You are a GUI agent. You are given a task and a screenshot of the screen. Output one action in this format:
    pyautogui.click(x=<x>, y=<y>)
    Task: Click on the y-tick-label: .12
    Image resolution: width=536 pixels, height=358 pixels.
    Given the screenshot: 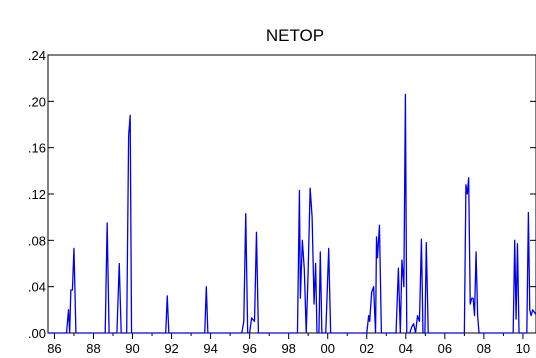 What is the action you would take?
    pyautogui.click(x=37, y=194)
    